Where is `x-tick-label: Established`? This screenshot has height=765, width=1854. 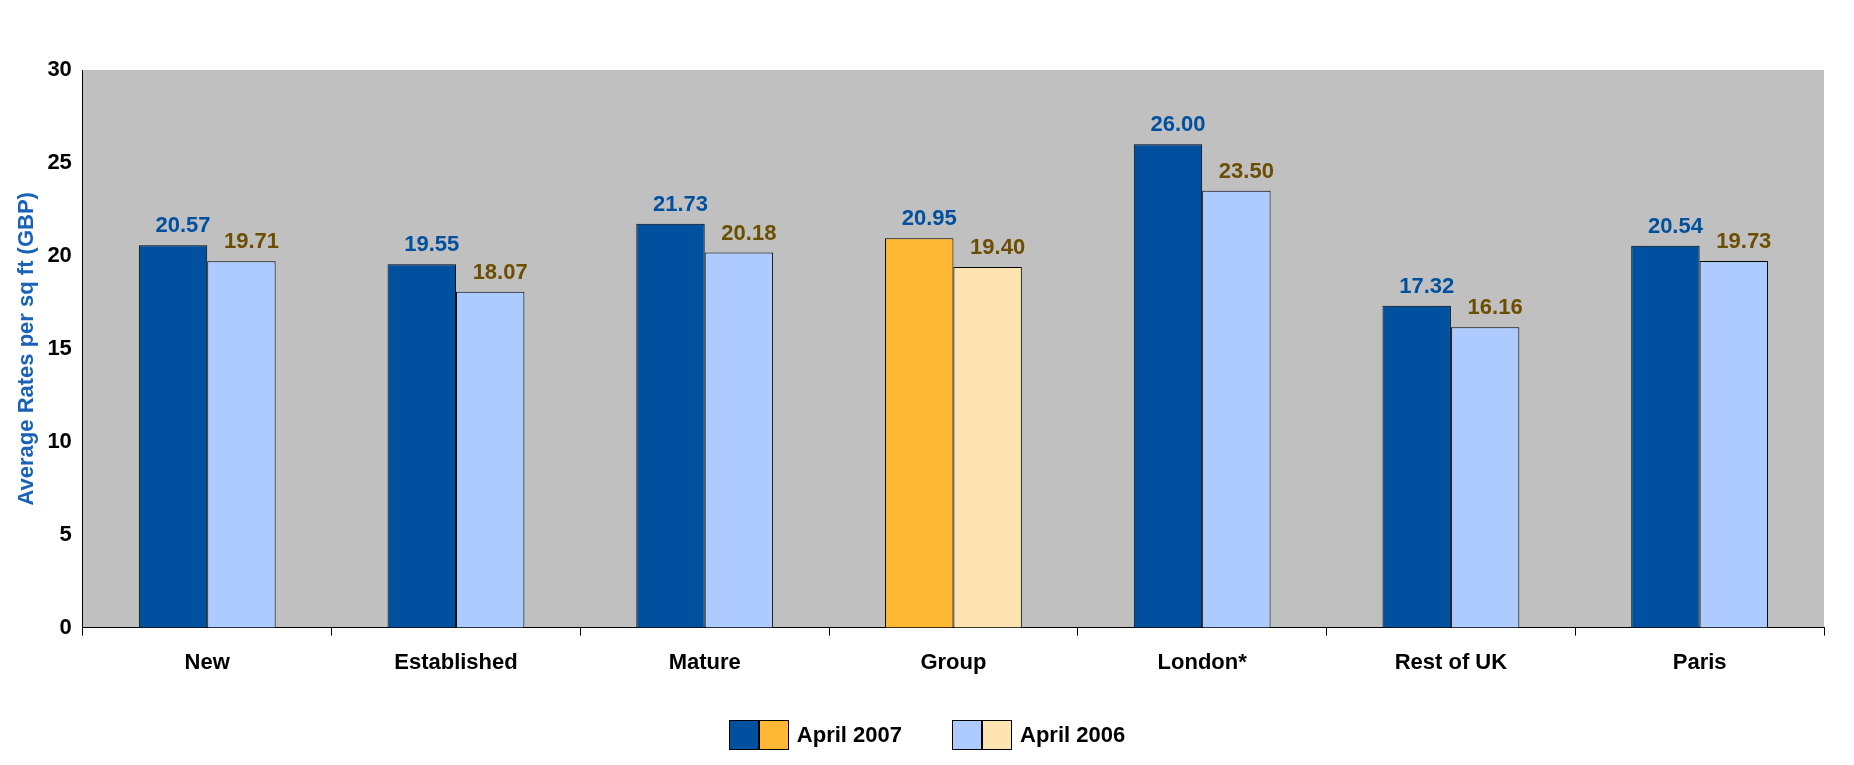
x-tick-label: Established is located at coordinates (456, 661).